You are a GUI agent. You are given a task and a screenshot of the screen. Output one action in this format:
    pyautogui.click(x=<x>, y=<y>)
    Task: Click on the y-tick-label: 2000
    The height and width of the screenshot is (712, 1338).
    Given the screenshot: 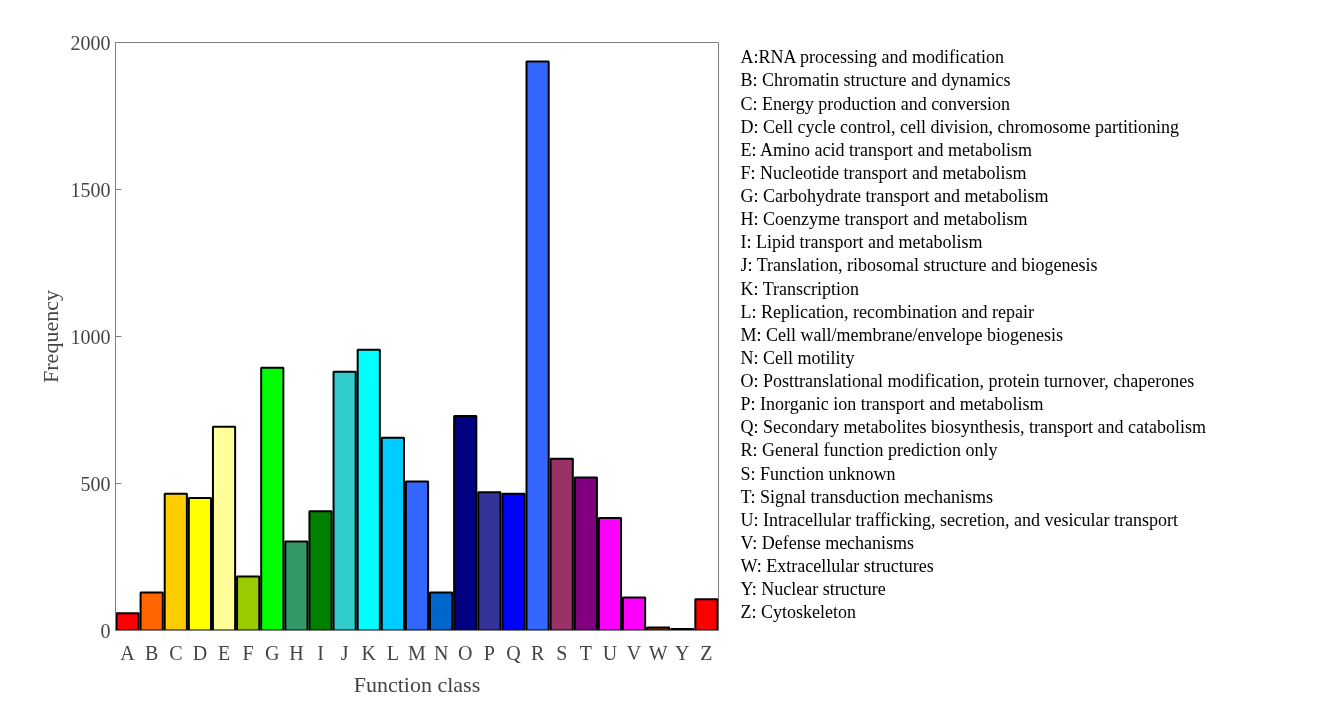 What is the action you would take?
    pyautogui.click(x=90, y=42)
    